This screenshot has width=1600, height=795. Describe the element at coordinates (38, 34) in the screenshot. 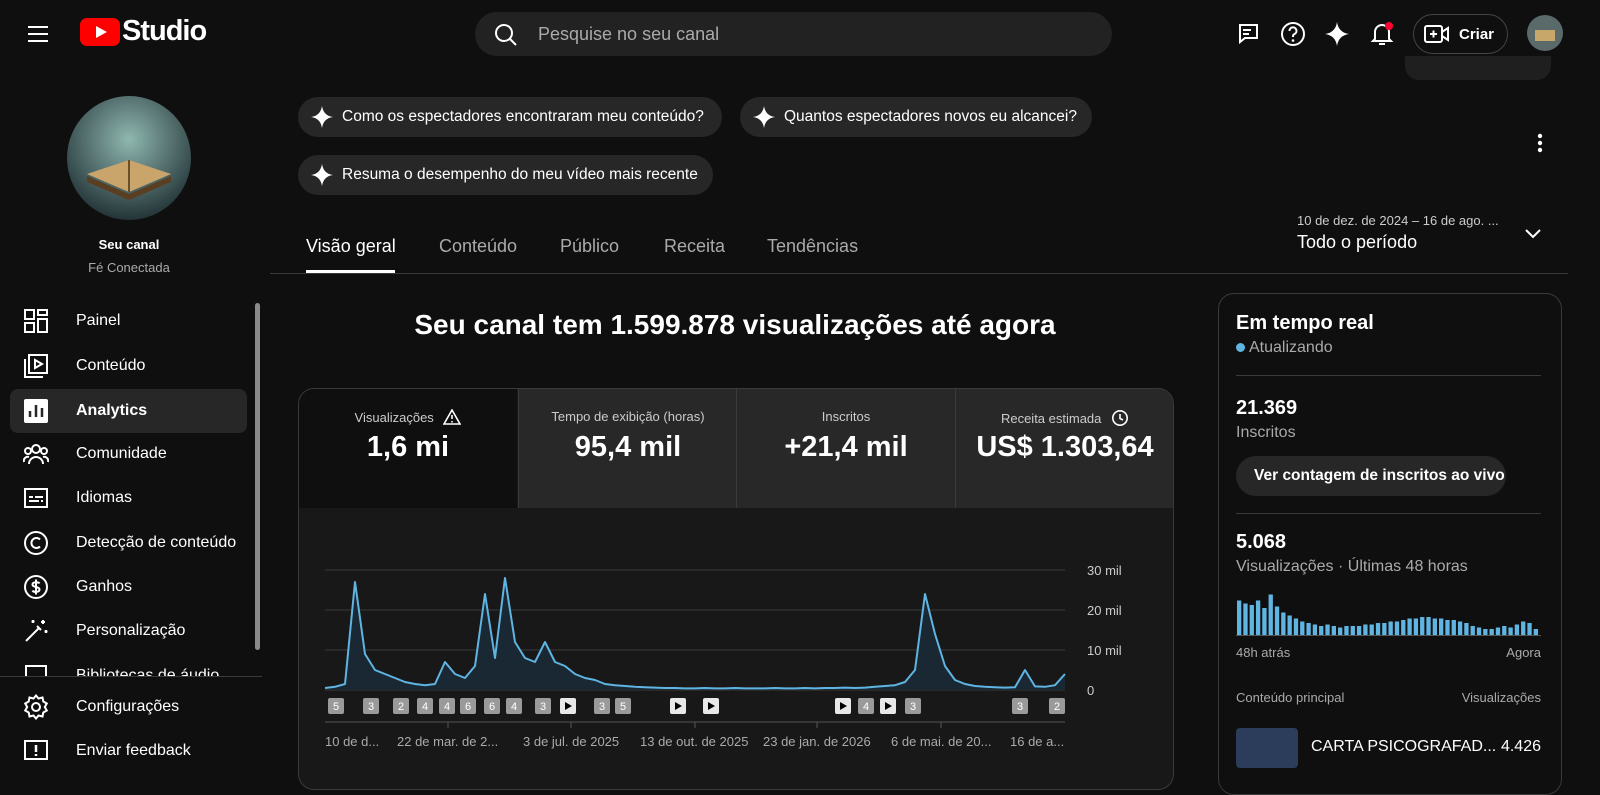

I see `menu-button` at that location.